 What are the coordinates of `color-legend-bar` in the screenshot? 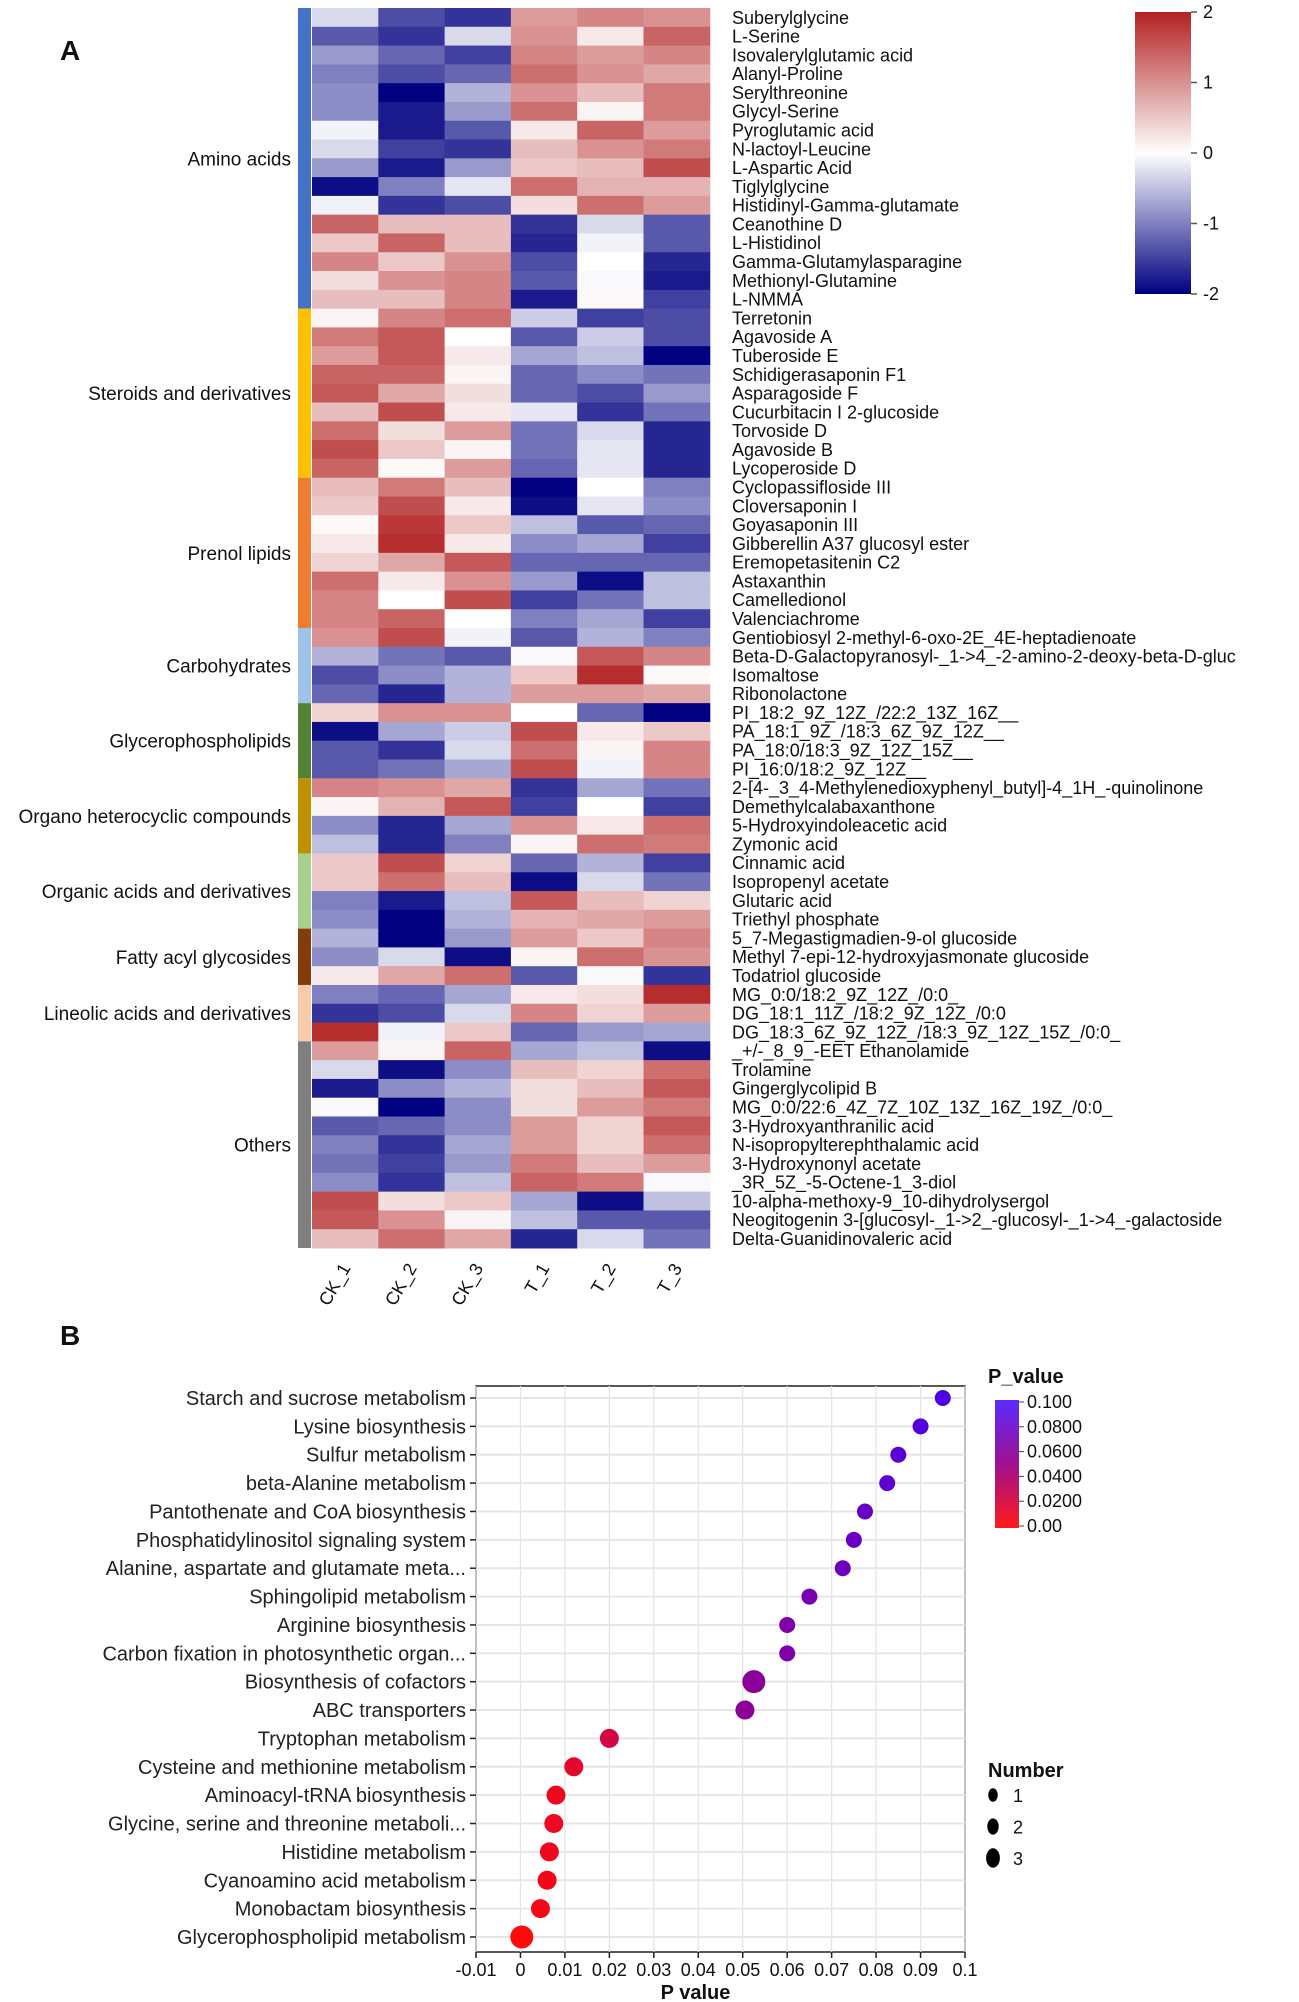 It's located at (1007, 1464).